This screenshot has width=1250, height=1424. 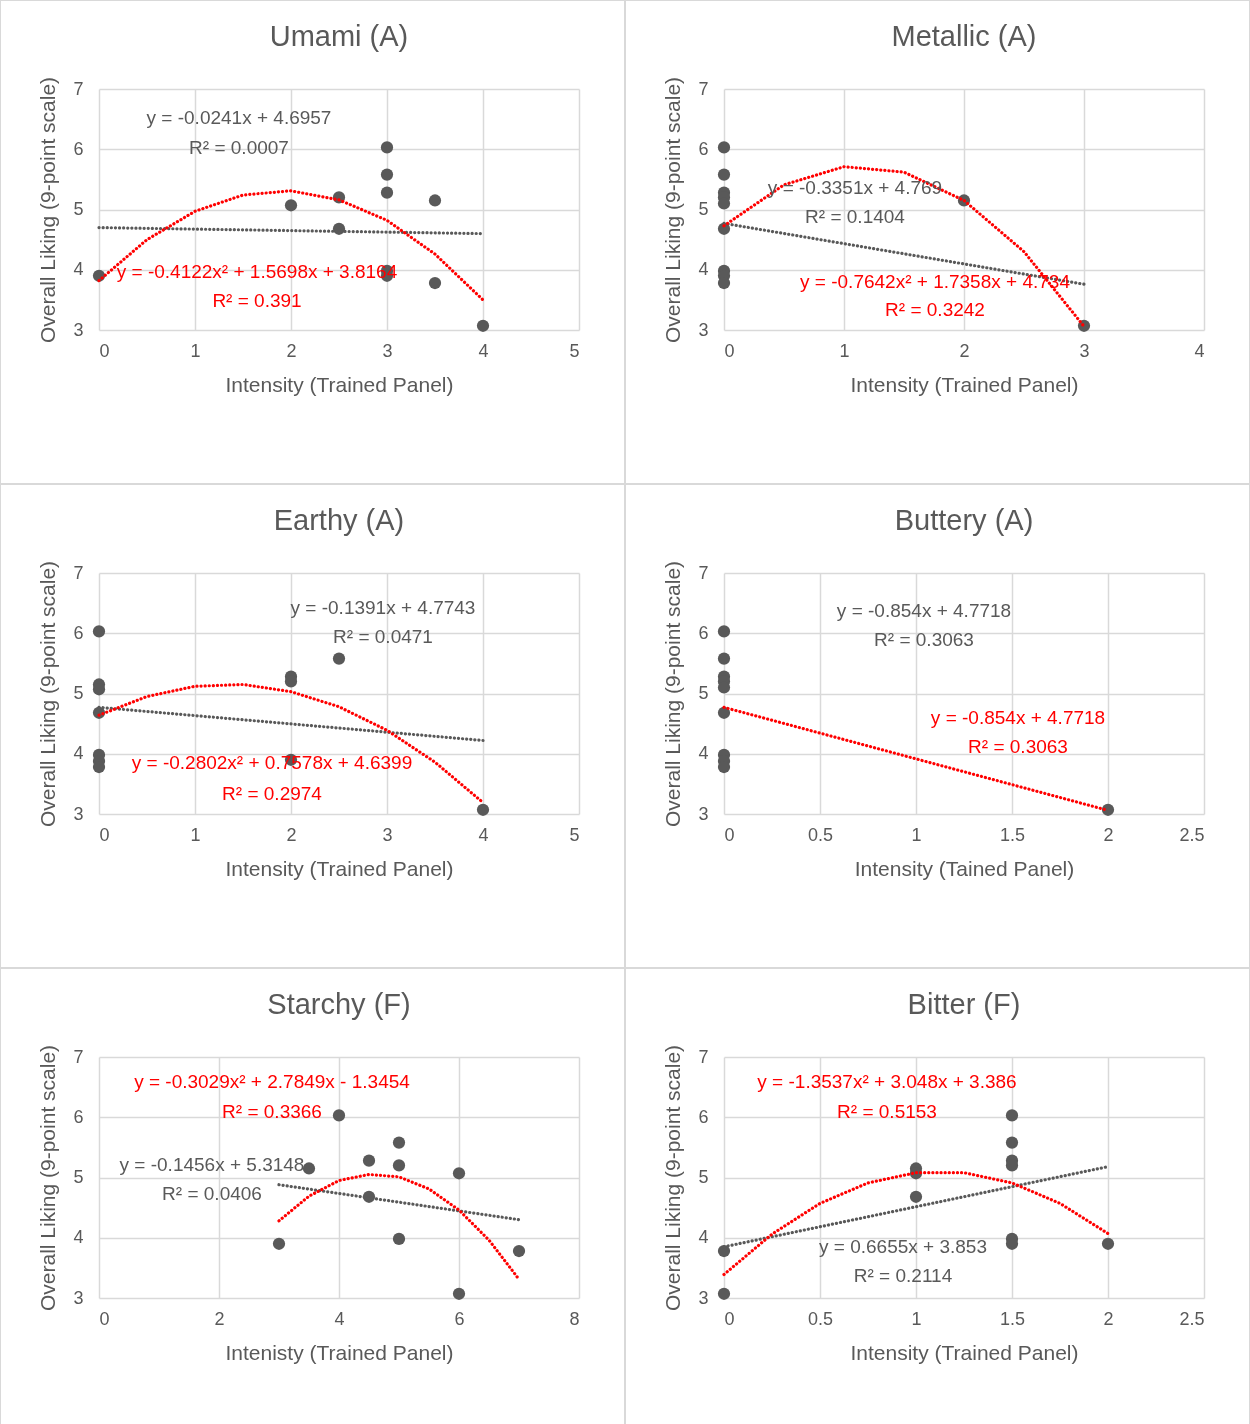 I want to click on chart-title: Buttery (A), so click(x=964, y=520).